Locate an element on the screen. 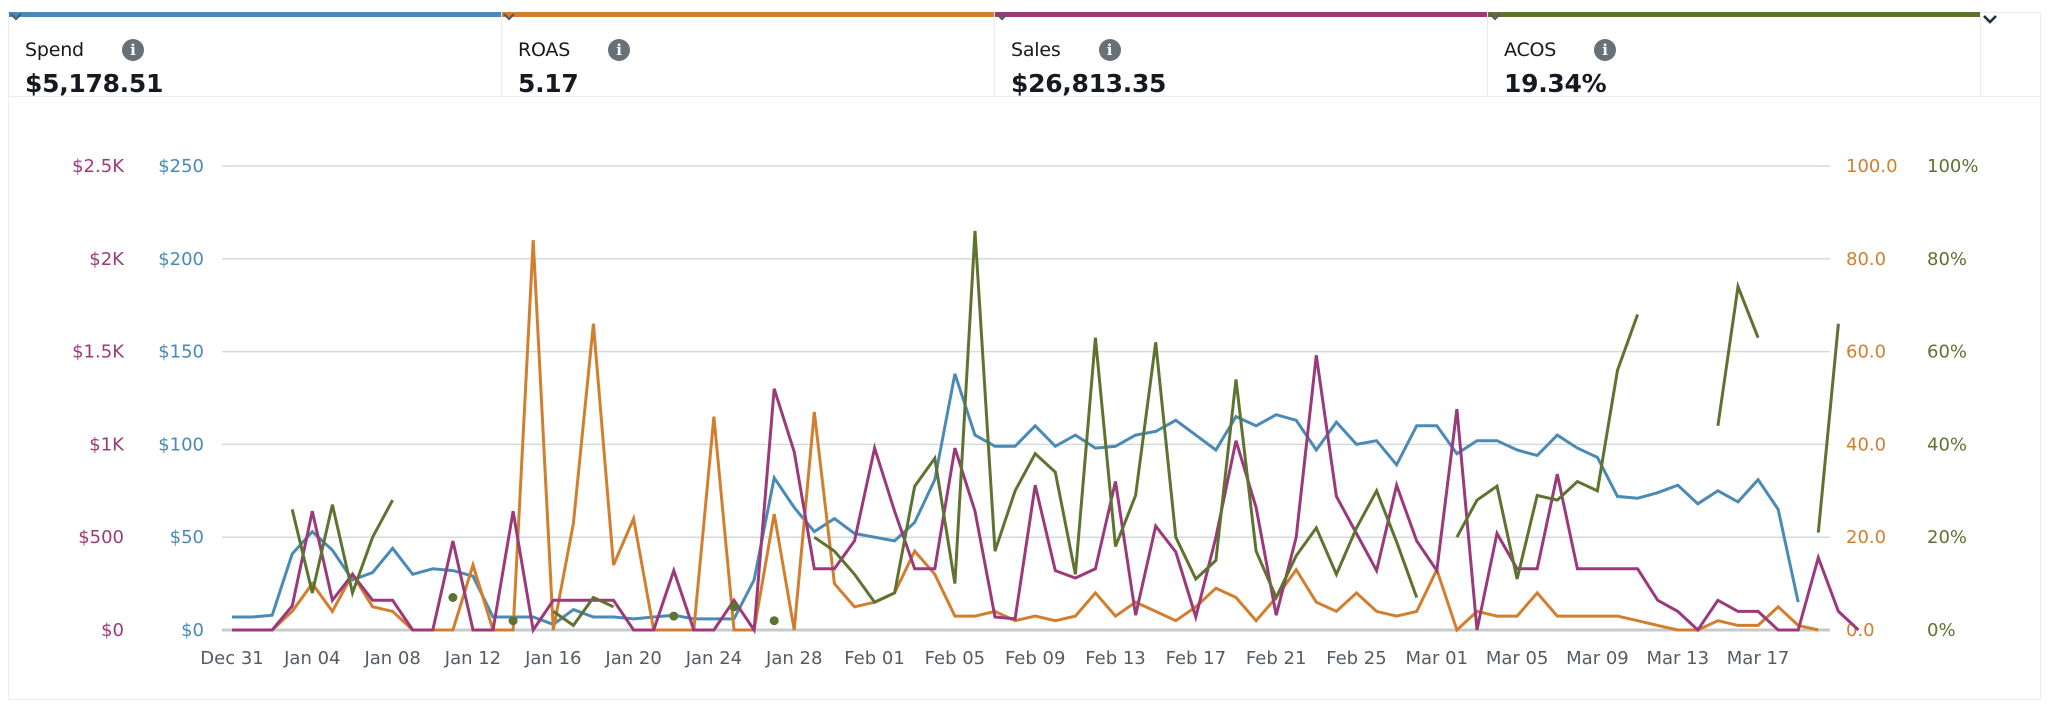 Image resolution: width=2048 pixels, height=705 pixels. acos-axis-tick-label: 0% is located at coordinates (1941, 630).